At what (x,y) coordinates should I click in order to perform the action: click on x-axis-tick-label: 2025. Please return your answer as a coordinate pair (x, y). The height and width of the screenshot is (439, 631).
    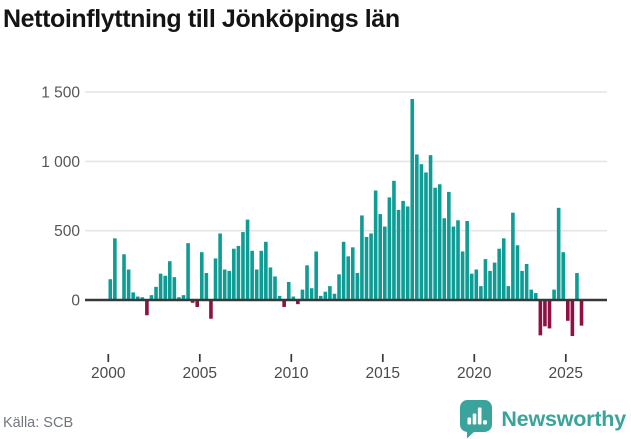
    Looking at the image, I should click on (566, 373).